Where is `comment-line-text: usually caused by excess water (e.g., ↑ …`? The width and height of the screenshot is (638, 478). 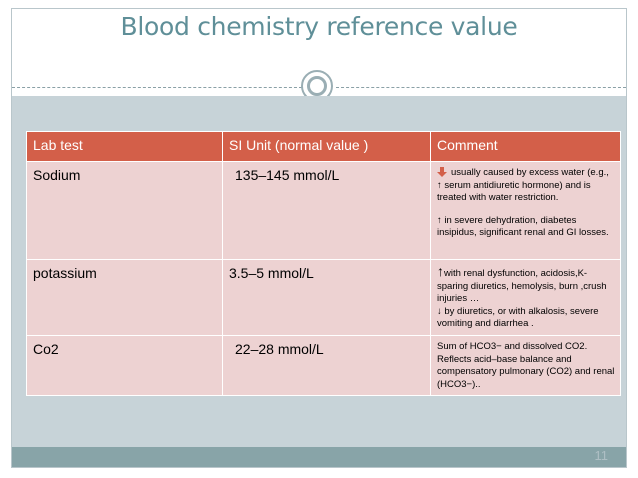 comment-line-text: usually caused by excess water (e.g., ↑ … is located at coordinates (523, 185).